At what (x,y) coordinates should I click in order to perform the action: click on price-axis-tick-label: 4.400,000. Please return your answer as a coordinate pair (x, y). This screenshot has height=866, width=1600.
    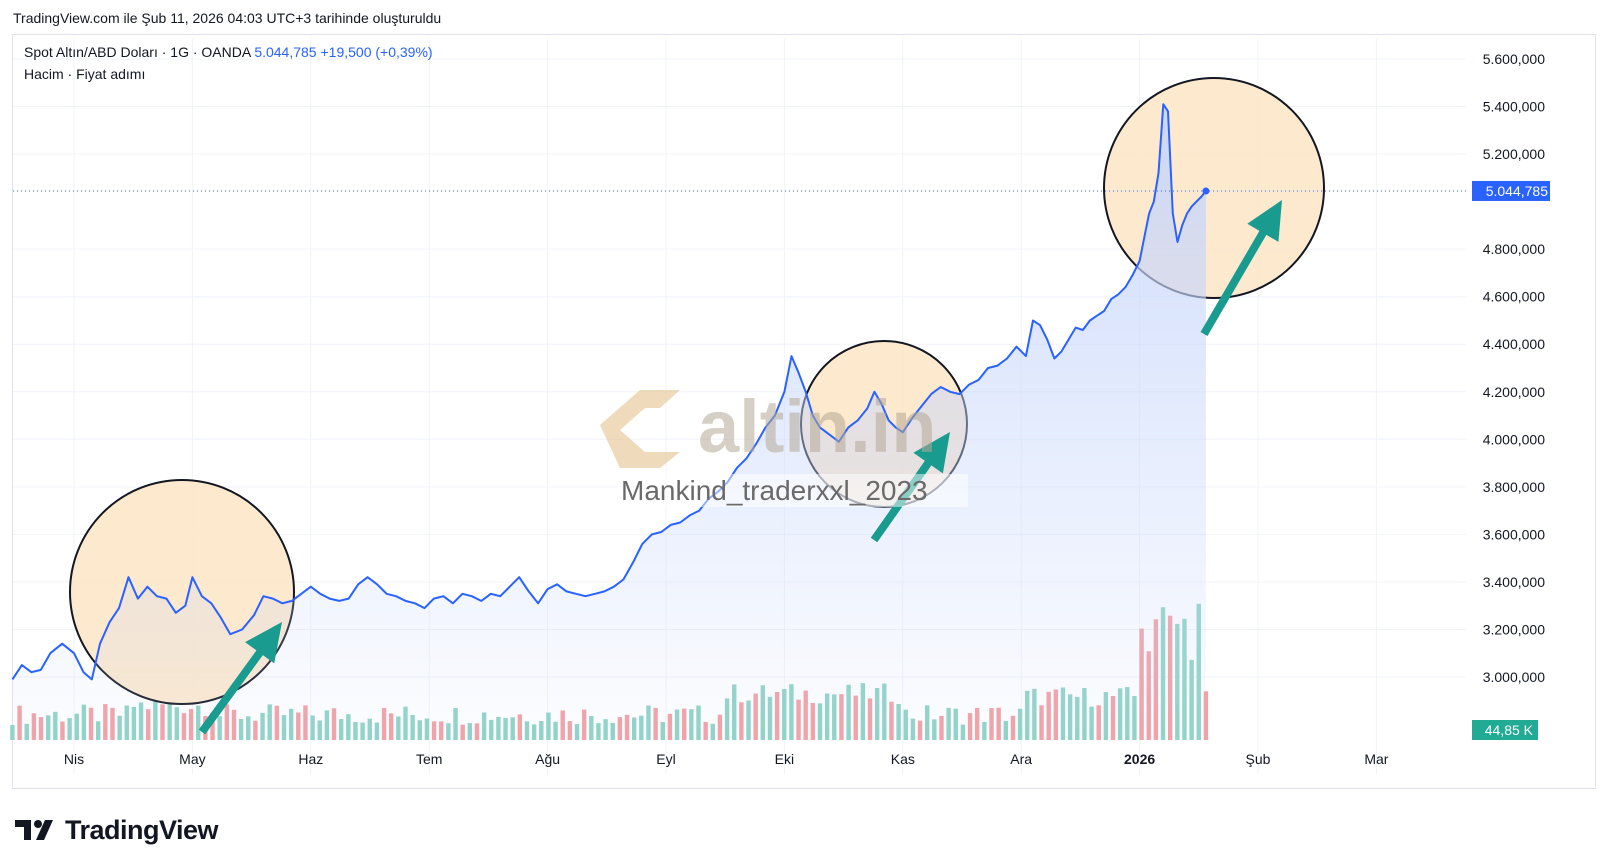
    Looking at the image, I should click on (1514, 344).